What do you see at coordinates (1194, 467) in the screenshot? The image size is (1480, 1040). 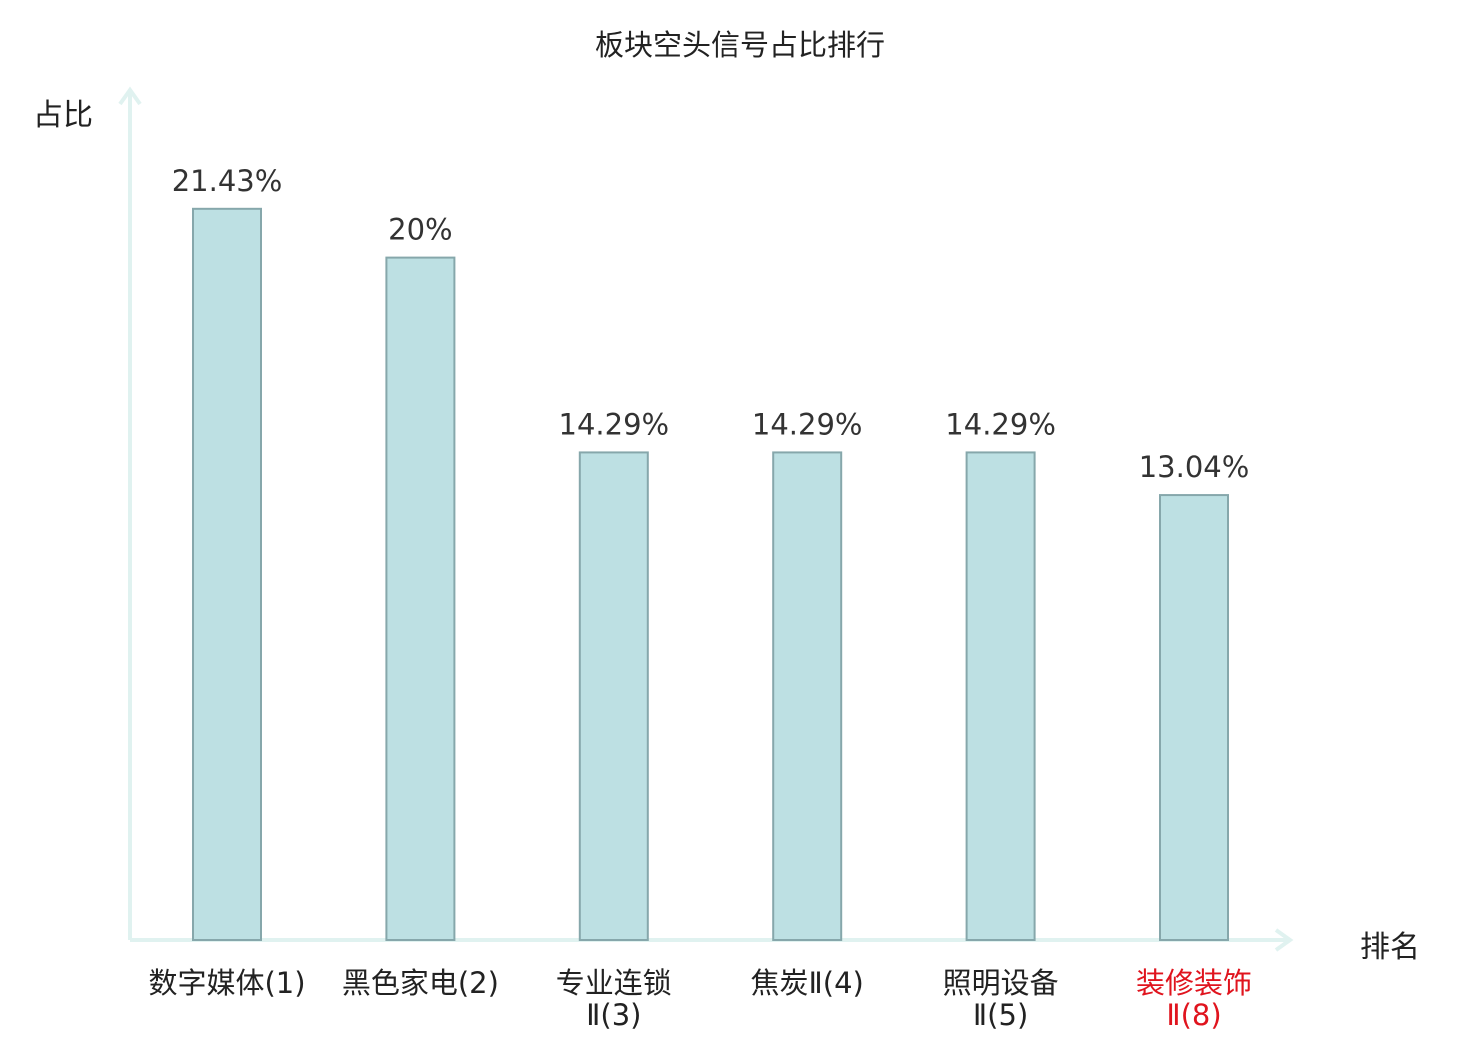 I see `data-label: 13.04%` at bounding box center [1194, 467].